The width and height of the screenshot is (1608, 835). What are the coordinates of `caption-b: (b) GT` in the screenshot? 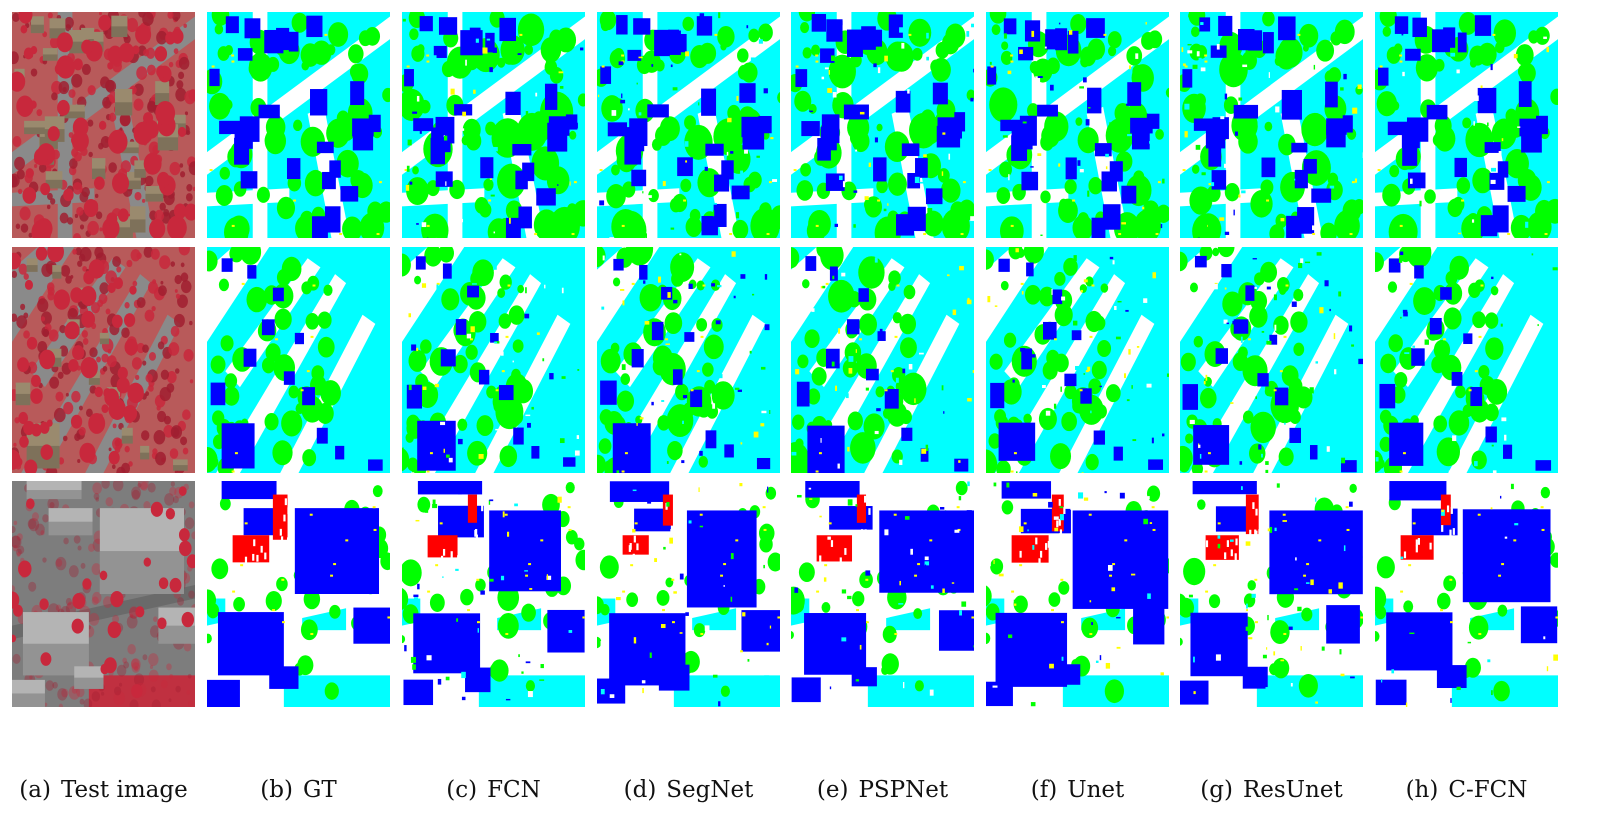 It's located at (298, 790).